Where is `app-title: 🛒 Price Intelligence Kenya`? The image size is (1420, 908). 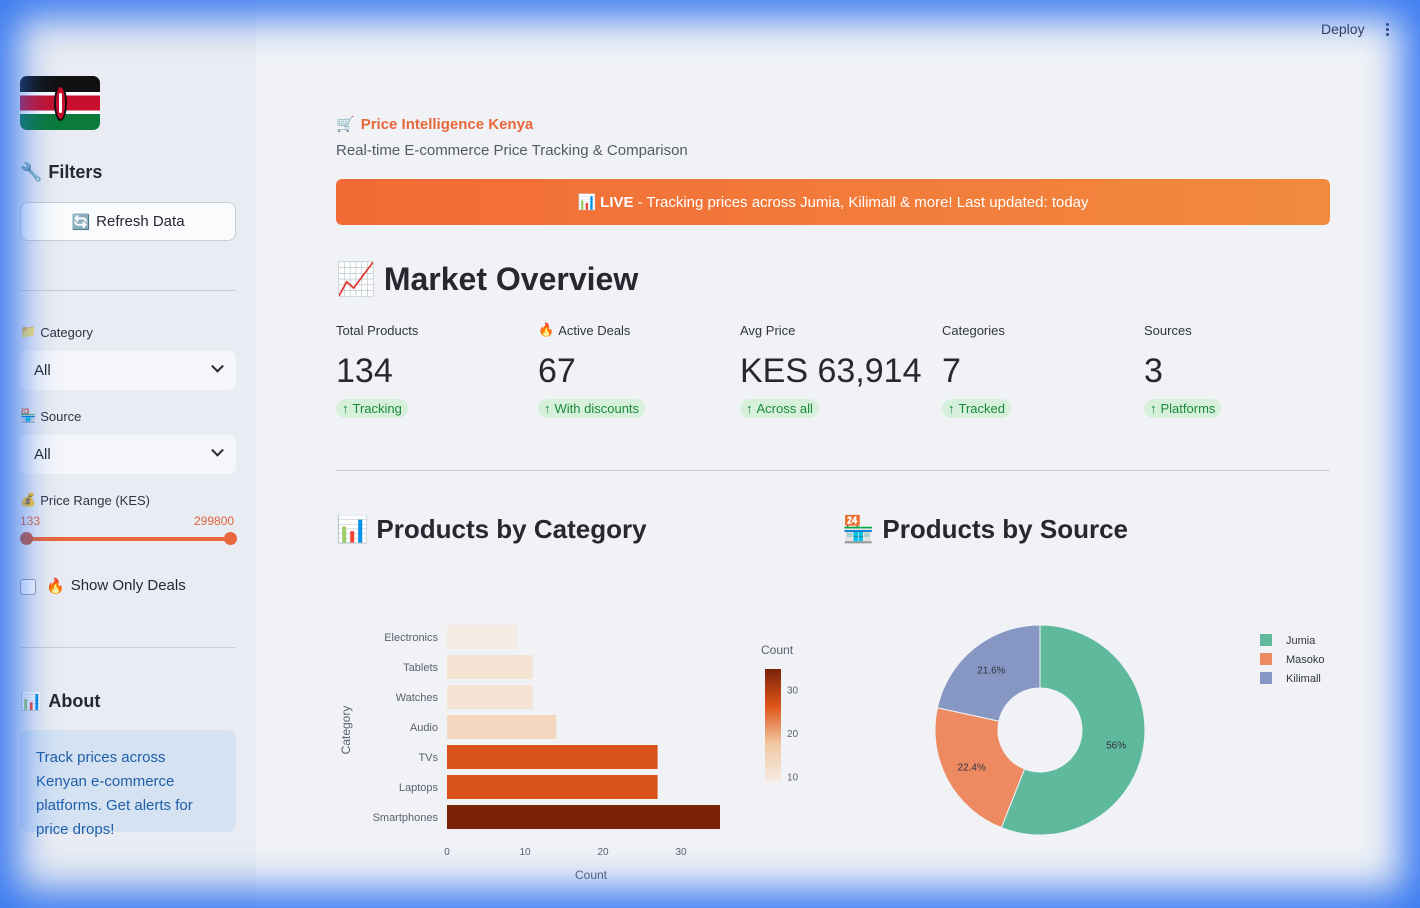
app-title: 🛒 Price Intelligence Kenya is located at coordinates (435, 124).